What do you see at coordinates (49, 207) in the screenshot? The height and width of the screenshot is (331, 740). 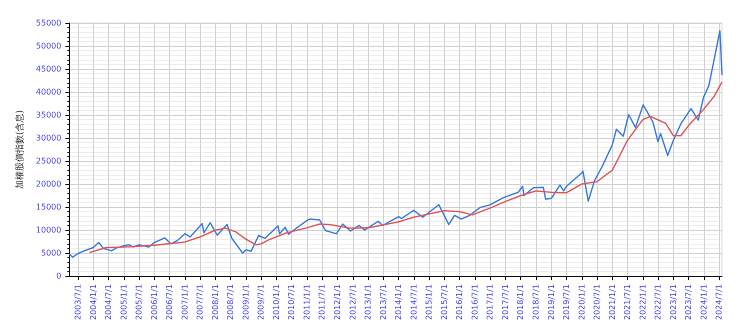 I see `y-tick-label: 15000` at bounding box center [49, 207].